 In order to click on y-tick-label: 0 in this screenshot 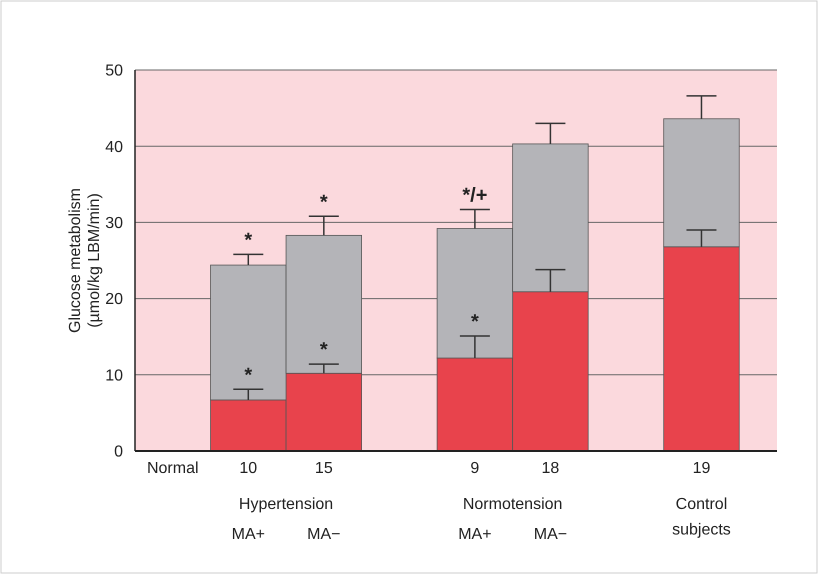, I will do `click(119, 452)`.